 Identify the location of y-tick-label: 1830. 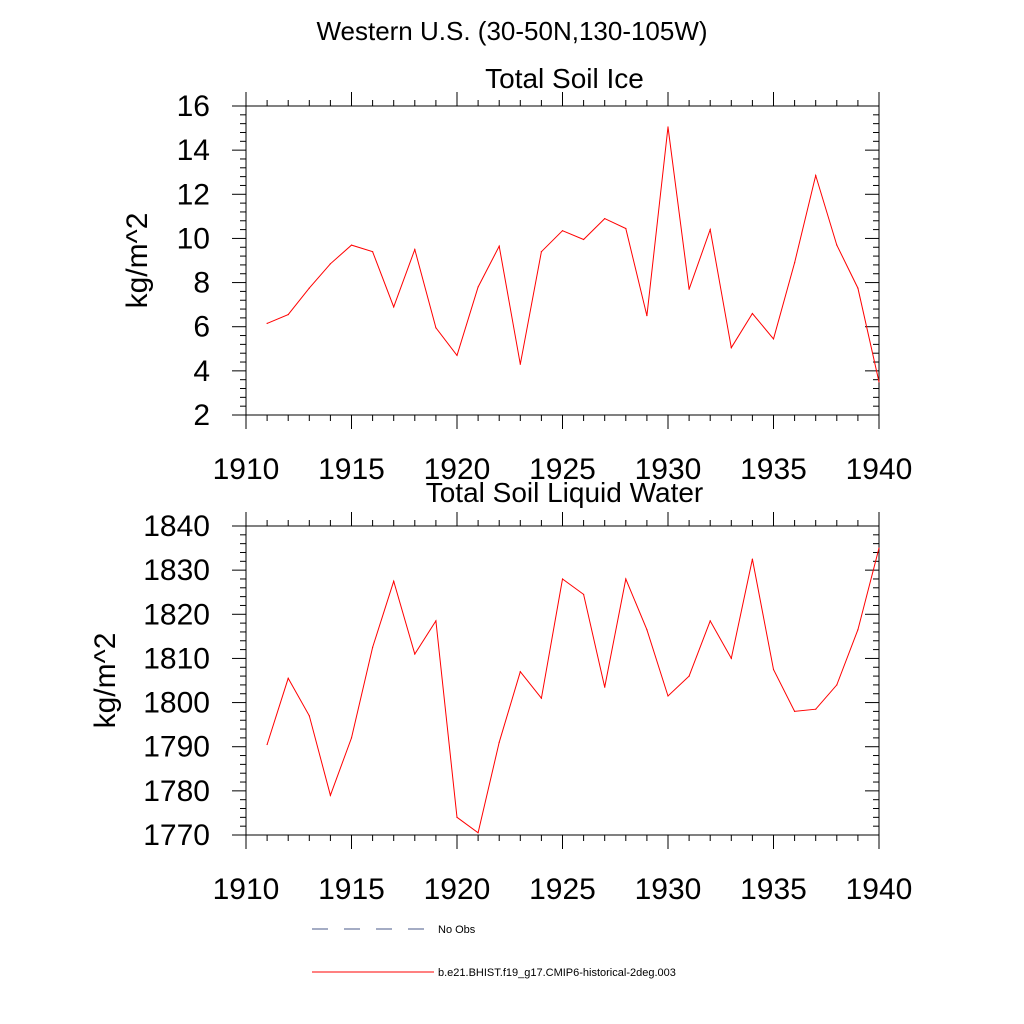
(176, 570).